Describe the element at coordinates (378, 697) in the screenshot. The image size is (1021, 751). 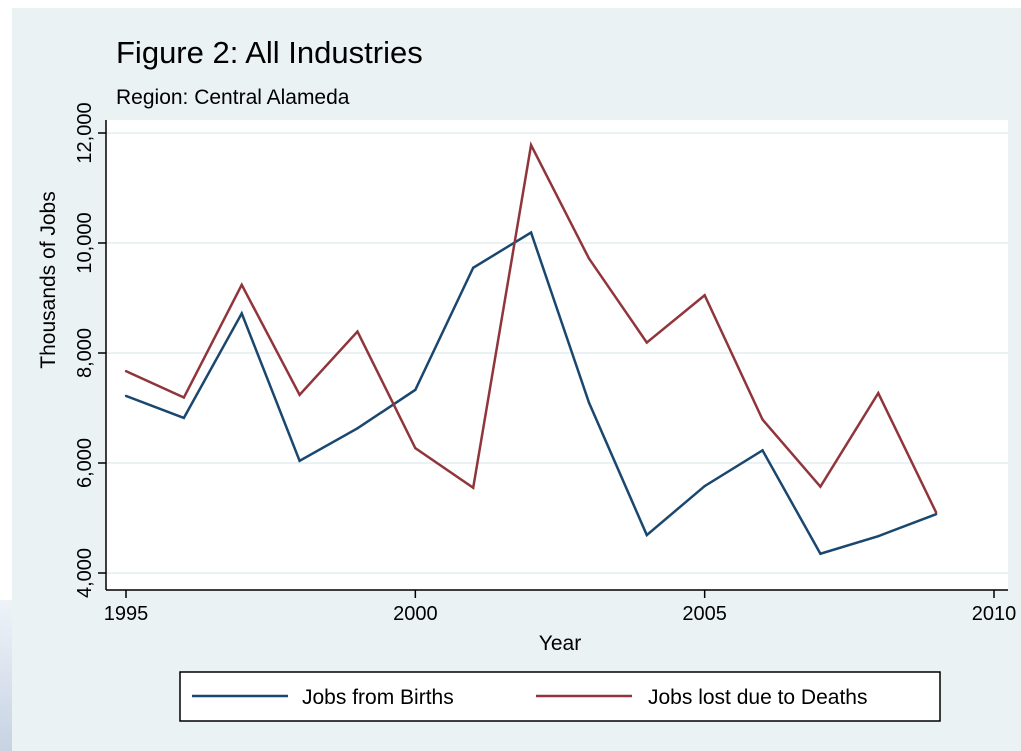
I see `legend-label-jobs-from-births: Jobs from Births` at that location.